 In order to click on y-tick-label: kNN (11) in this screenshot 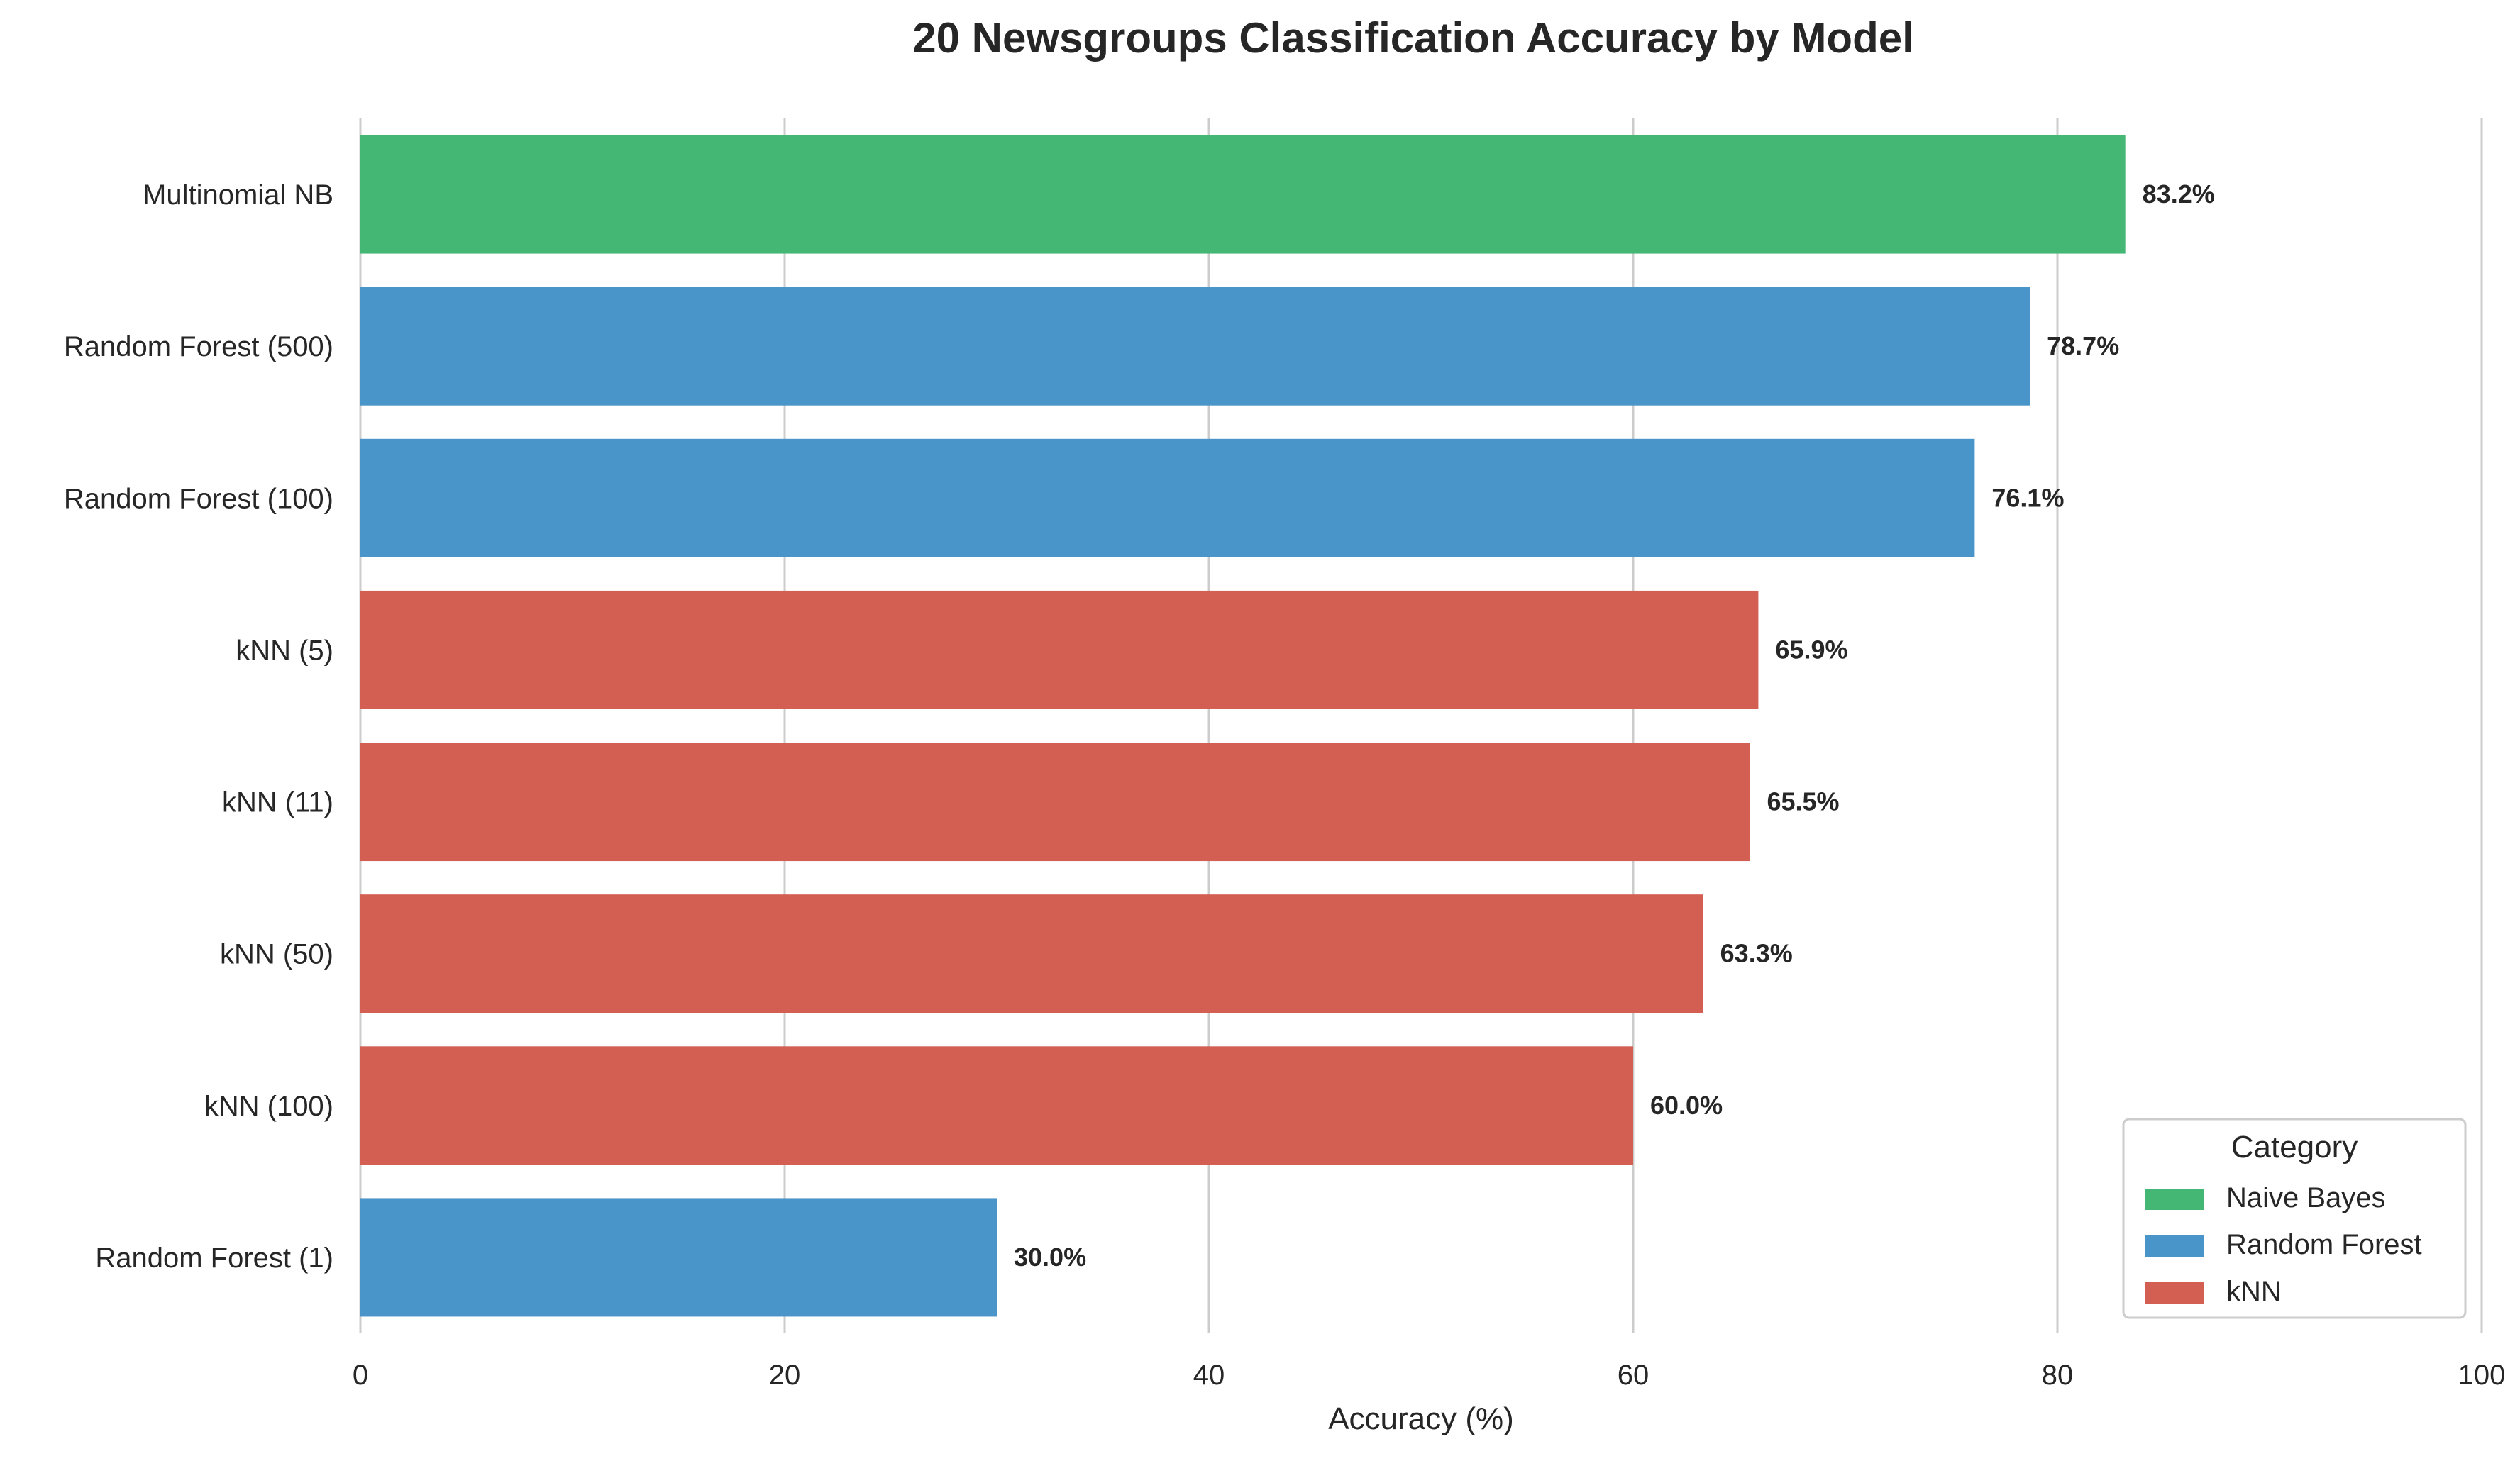, I will do `click(277, 803)`.